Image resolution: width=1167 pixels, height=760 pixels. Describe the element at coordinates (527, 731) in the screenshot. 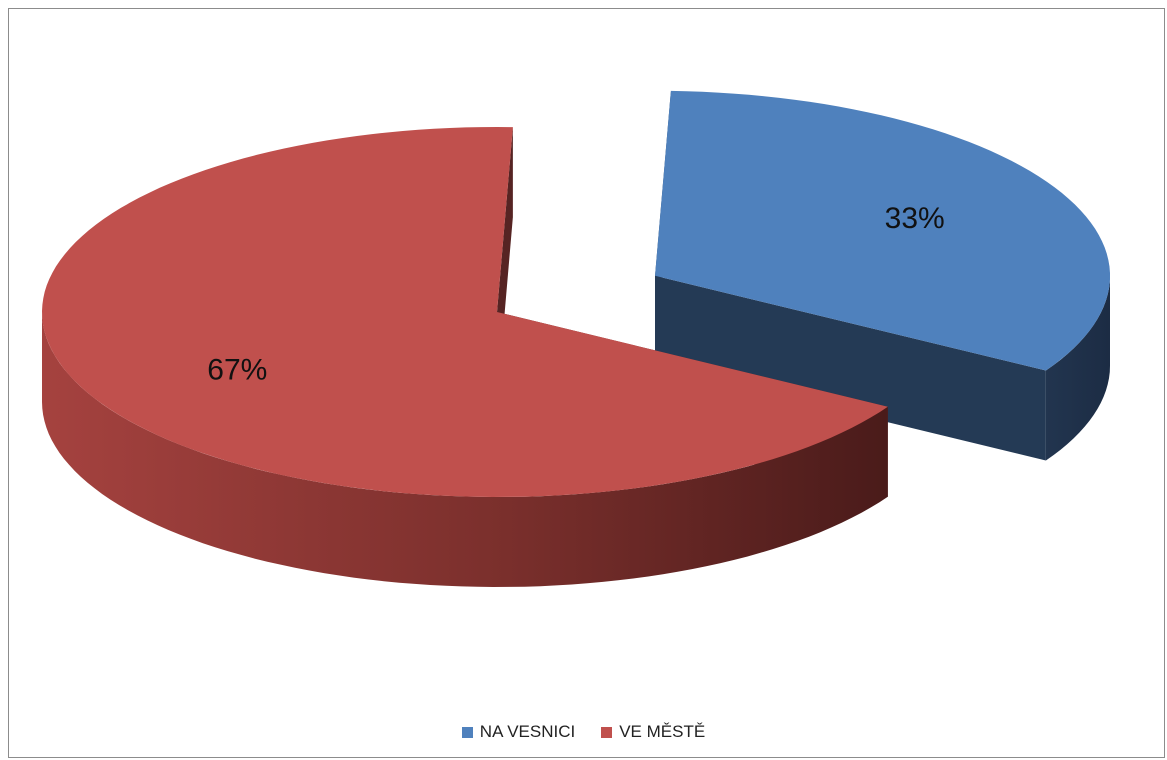

I see `legend-label-na-vesnici: NA VESNICI` at that location.